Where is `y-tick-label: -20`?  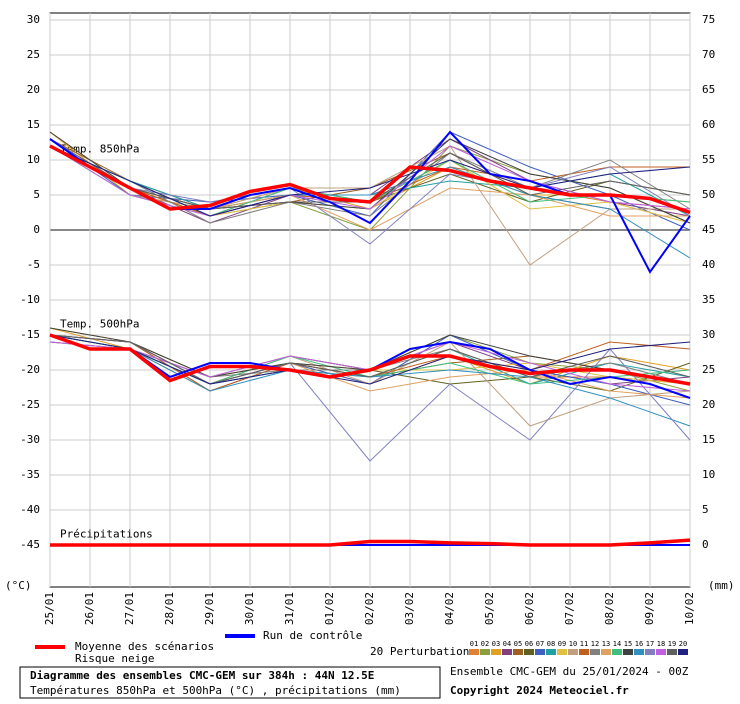
y-tick-label: -20 is located at coordinates (30, 369).